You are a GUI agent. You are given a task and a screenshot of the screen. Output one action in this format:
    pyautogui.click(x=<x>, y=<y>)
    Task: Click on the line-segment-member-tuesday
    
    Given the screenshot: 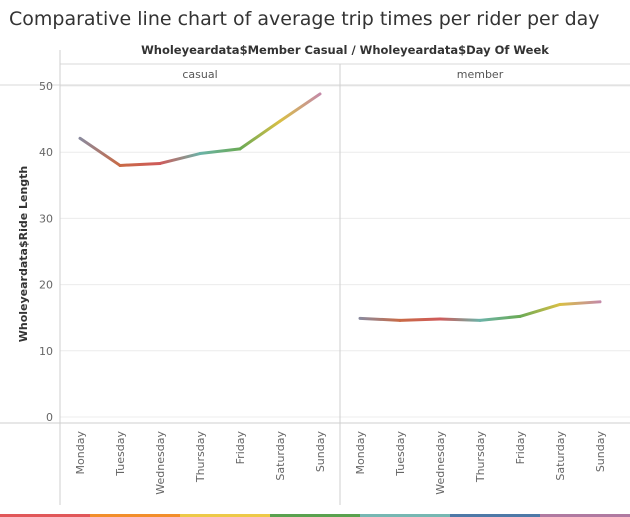 What is the action you would take?
    pyautogui.click(x=420, y=319)
    